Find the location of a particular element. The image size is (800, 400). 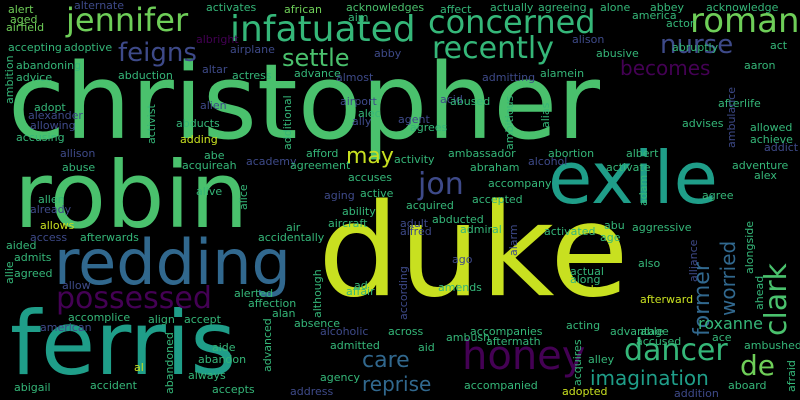

word-recently: recently is located at coordinates (493, 48).